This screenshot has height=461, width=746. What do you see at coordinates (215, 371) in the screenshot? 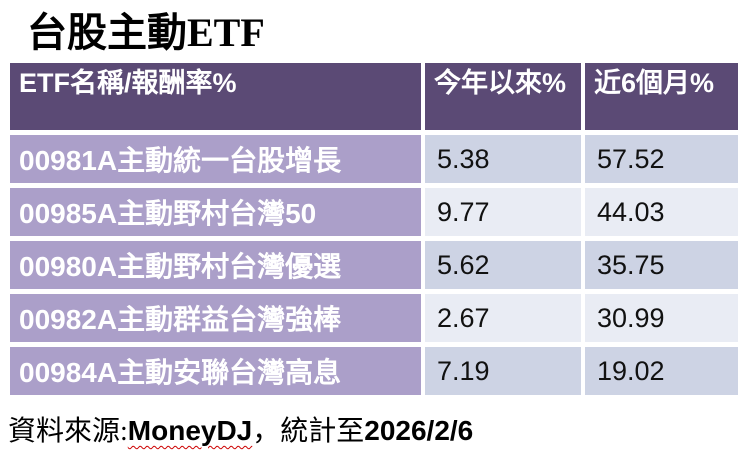
I see `etf-name-cell: 00984A主動安聯台灣高息` at bounding box center [215, 371].